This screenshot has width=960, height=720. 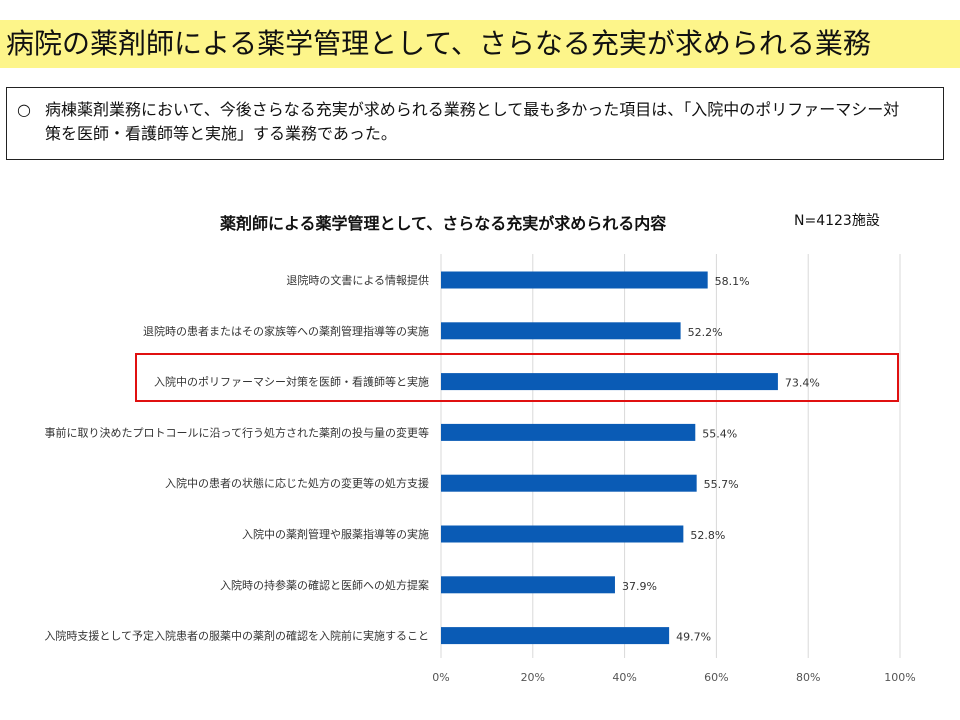 What do you see at coordinates (357, 280) in the screenshot?
I see `category-label: 退院時の文書による情報提供` at bounding box center [357, 280].